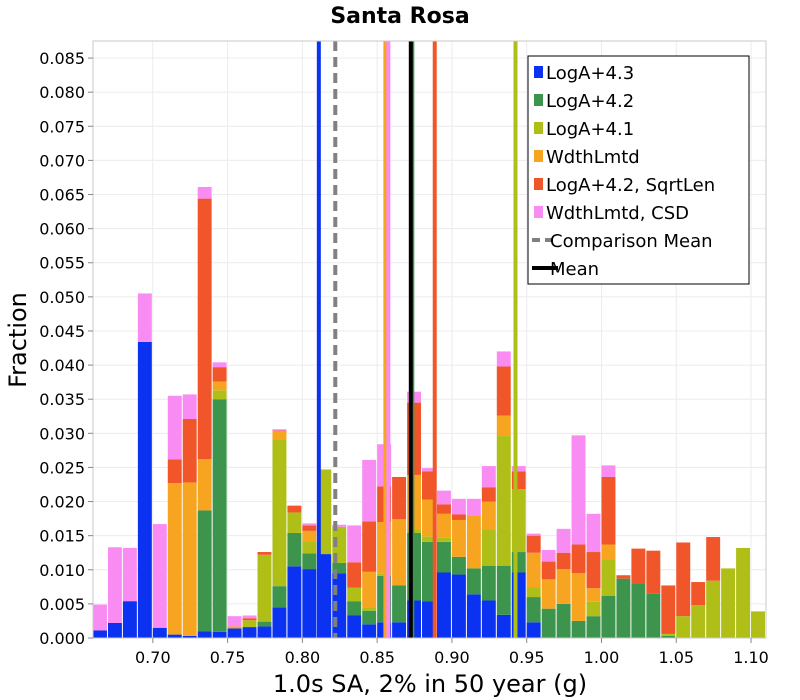 Image resolution: width=800 pixels, height=700 pixels. I want to click on legend-label: Mean, so click(574, 269).